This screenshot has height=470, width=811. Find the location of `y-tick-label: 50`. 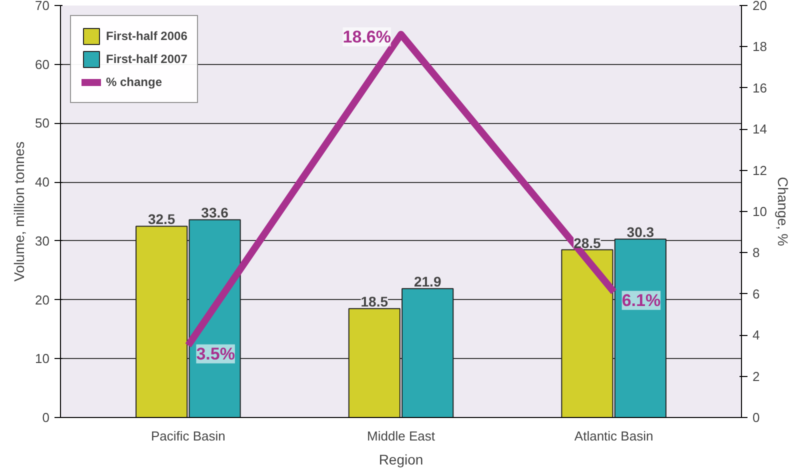

y-tick-label: 50 is located at coordinates (42, 123).